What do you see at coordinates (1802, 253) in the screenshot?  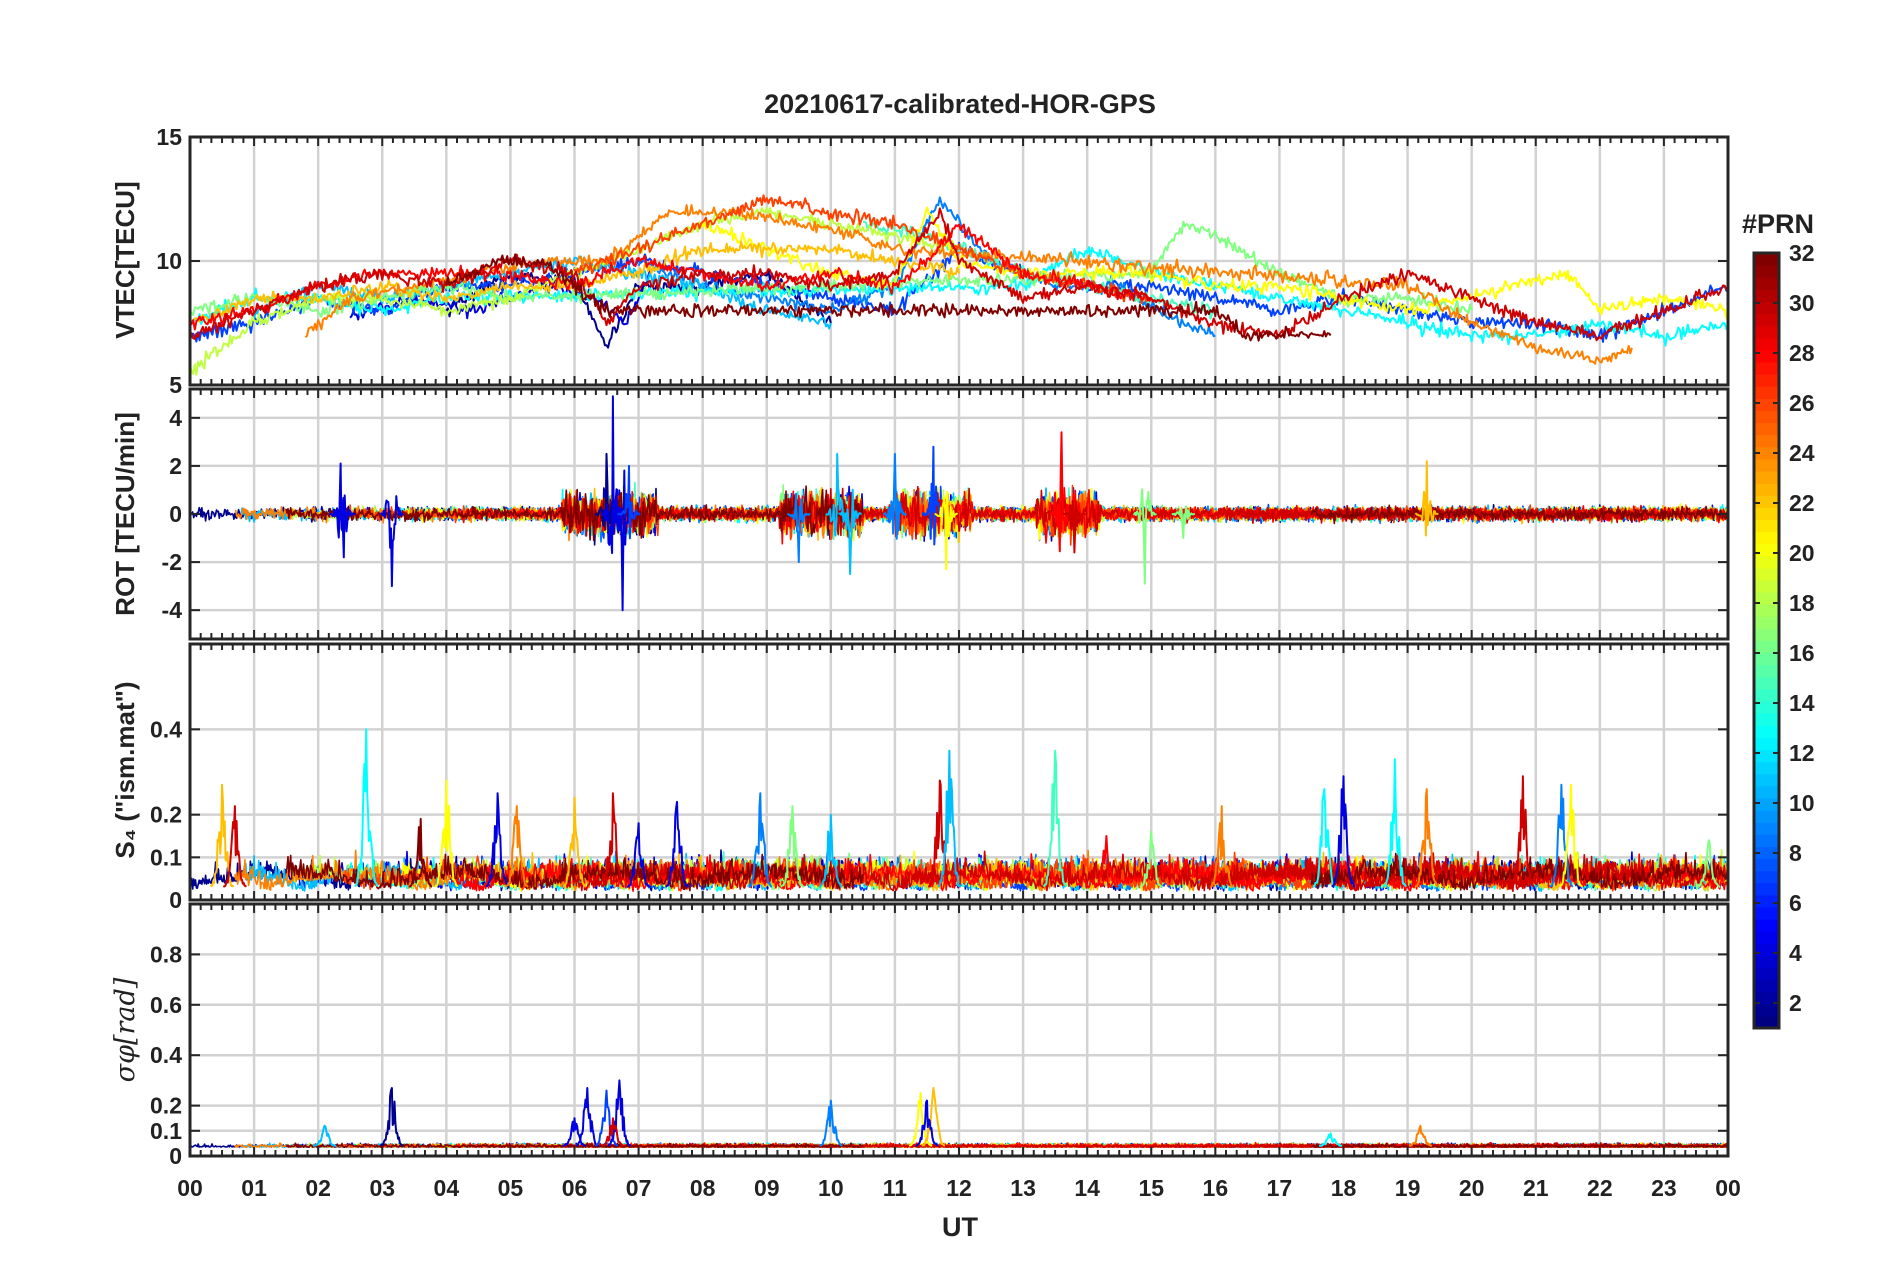 I see `colorbar-tick-label: 32` at bounding box center [1802, 253].